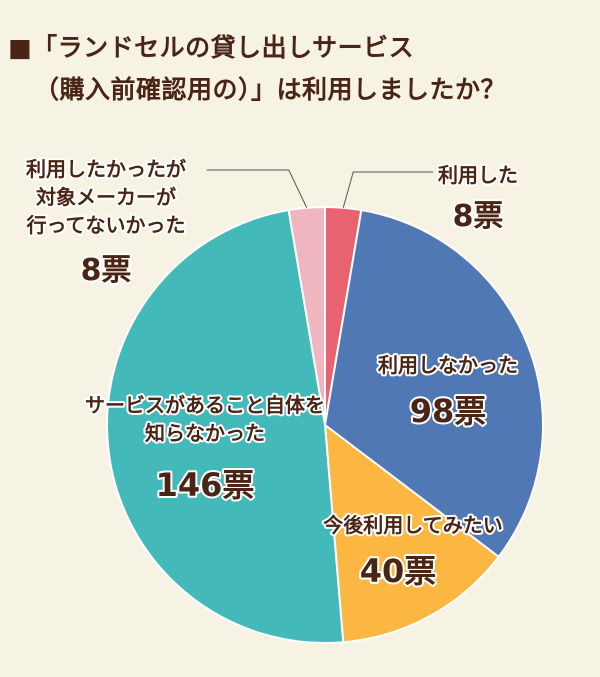  What do you see at coordinates (106, 169) in the screenshot?
I see `slice-label: 利用したかったが` at bounding box center [106, 169].